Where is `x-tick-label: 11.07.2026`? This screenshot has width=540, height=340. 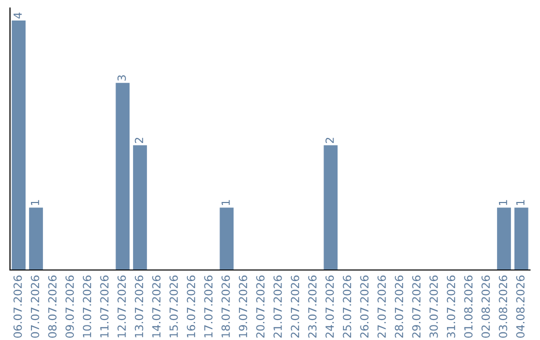
x-tick-label: 11.07.2026 is located at coordinates (104, 307).